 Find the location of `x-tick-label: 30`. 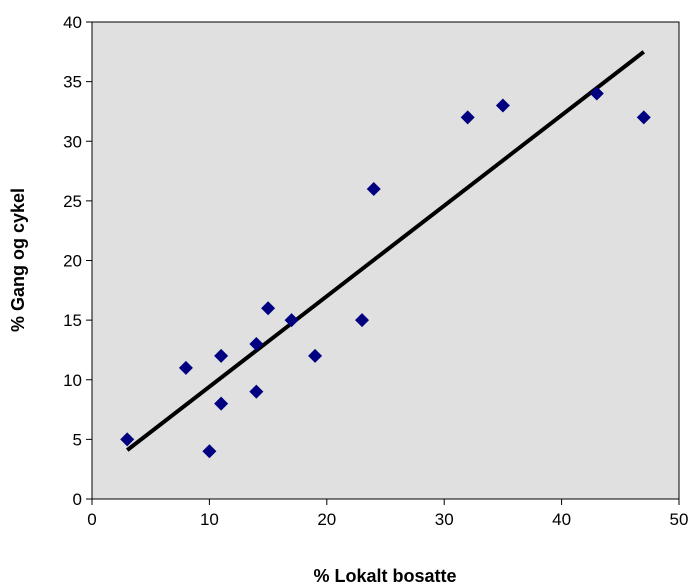

x-tick-label: 30 is located at coordinates (444, 519).